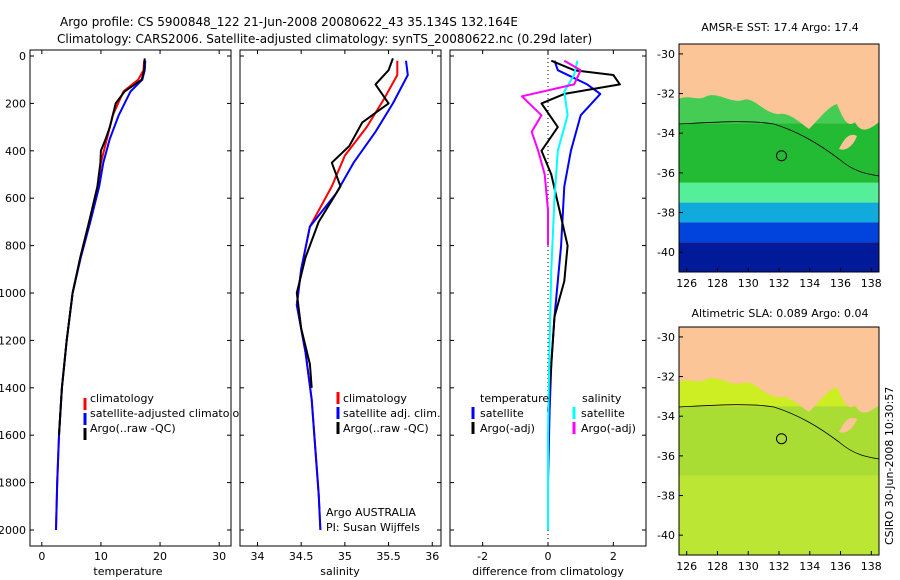 This screenshot has height=580, width=900. What do you see at coordinates (219, 556) in the screenshot?
I see `x-tick-label: 30` at bounding box center [219, 556].